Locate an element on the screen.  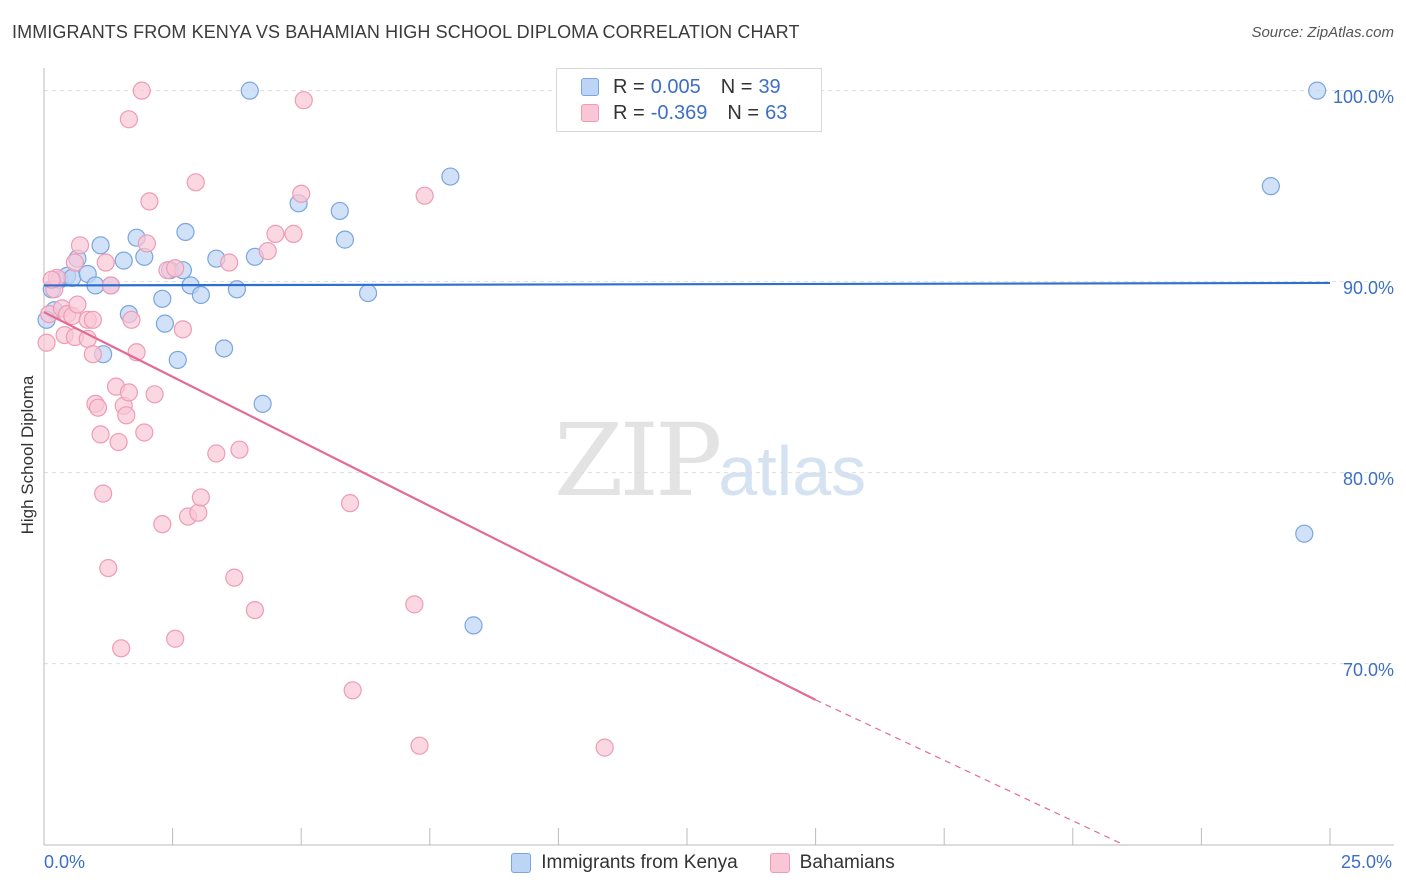
legend-item-kenya: Immigrants from Kenya is located at coordinates (624, 863).